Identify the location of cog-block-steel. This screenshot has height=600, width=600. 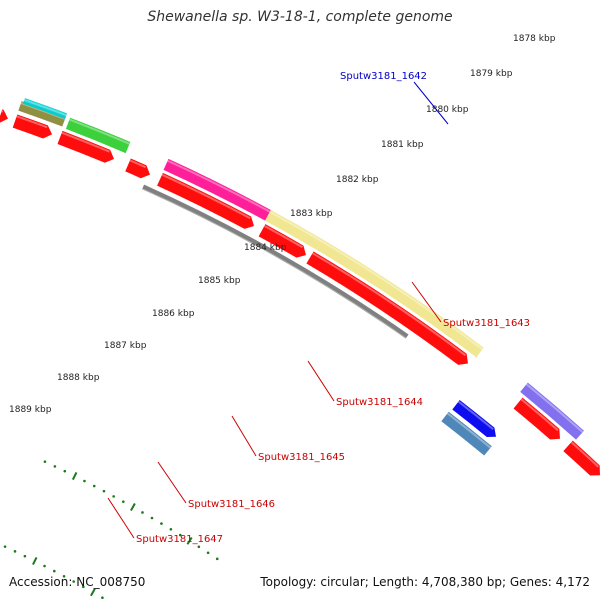
(466, 433).